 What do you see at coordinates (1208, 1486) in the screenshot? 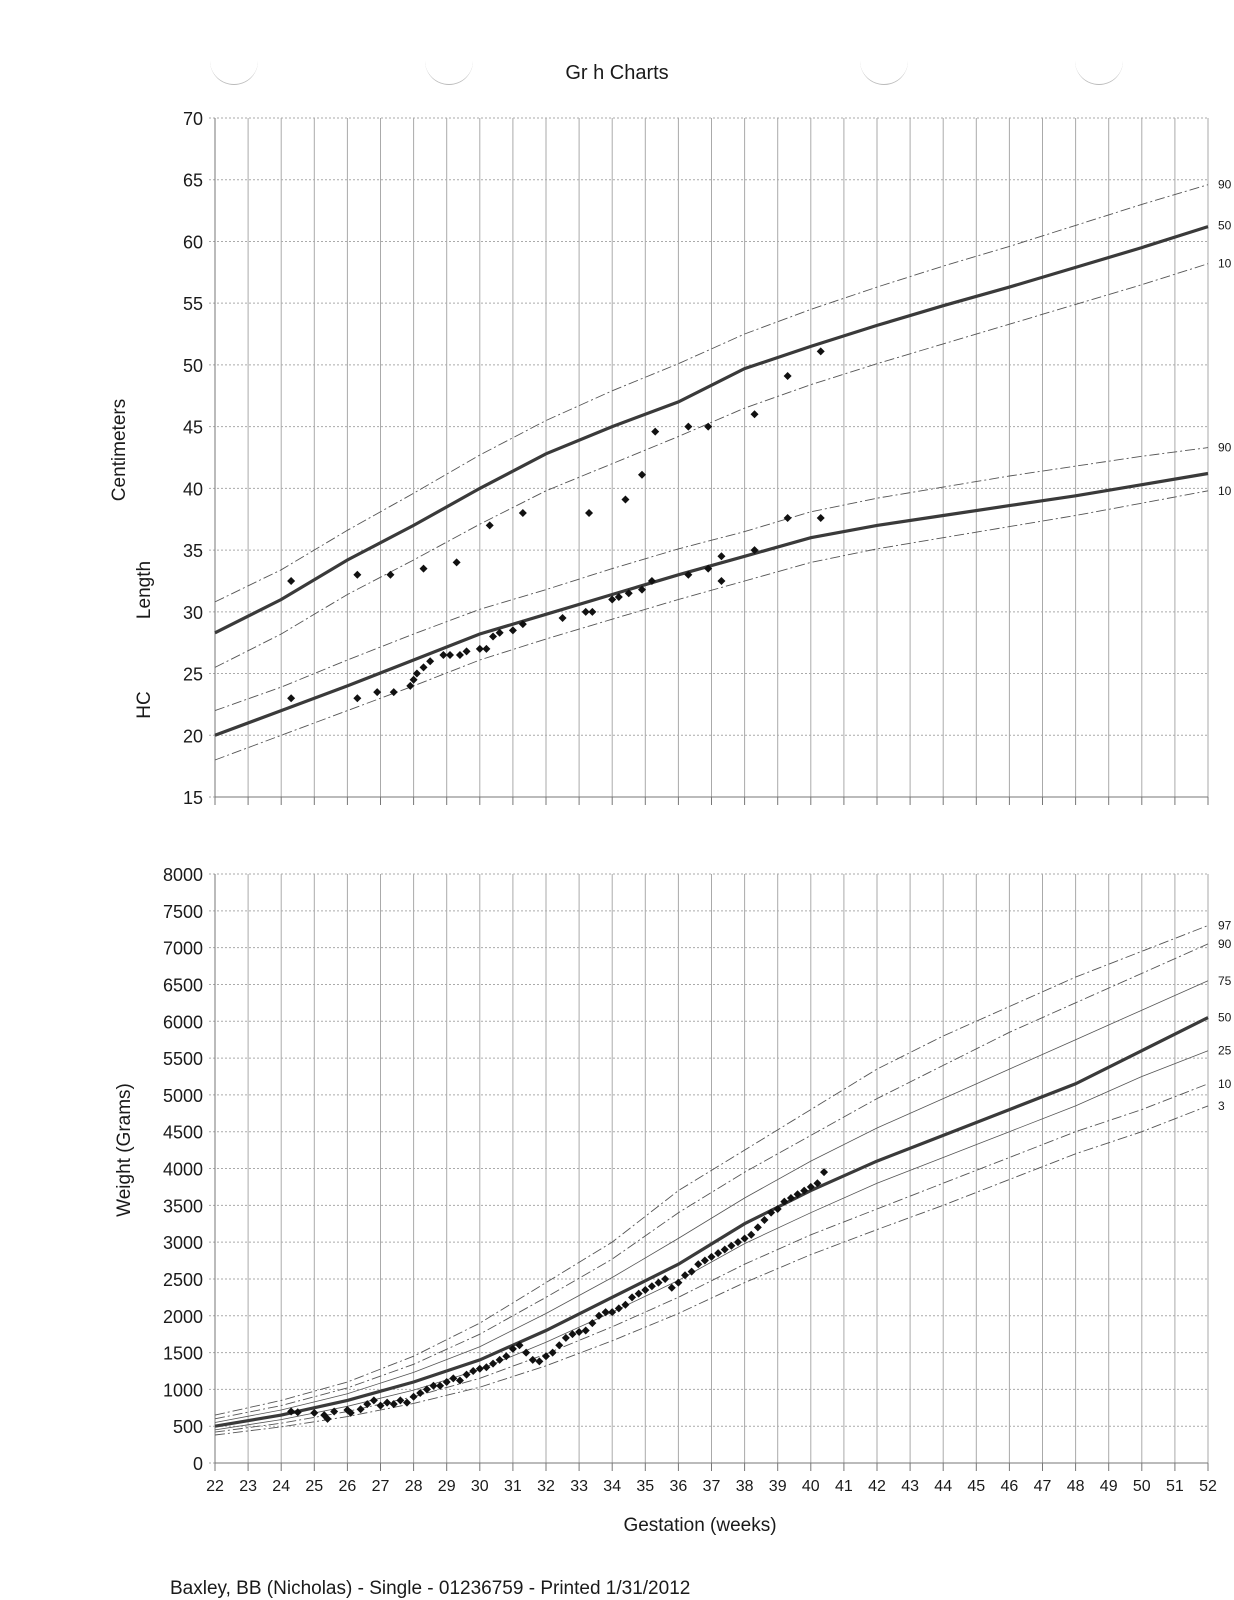
I see `x-tick-label: 52` at bounding box center [1208, 1486].